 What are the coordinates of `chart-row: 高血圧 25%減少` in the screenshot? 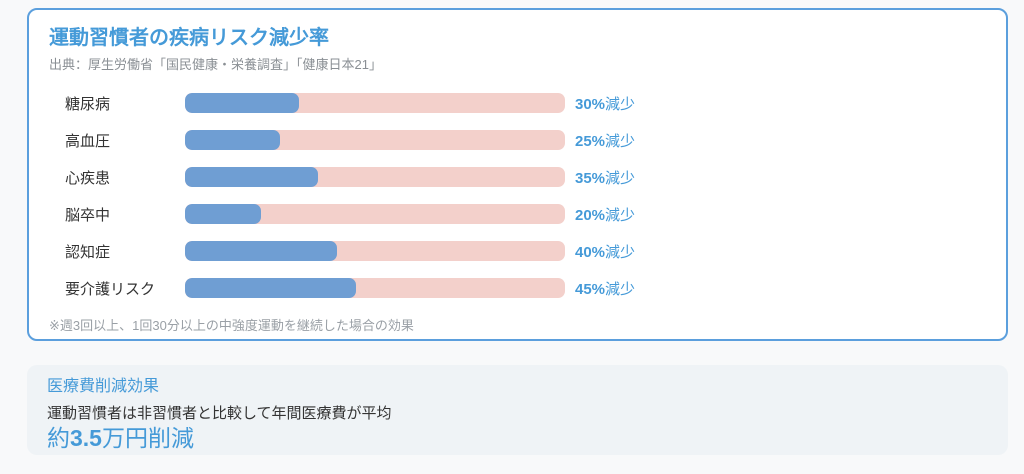 It's located at (517, 140).